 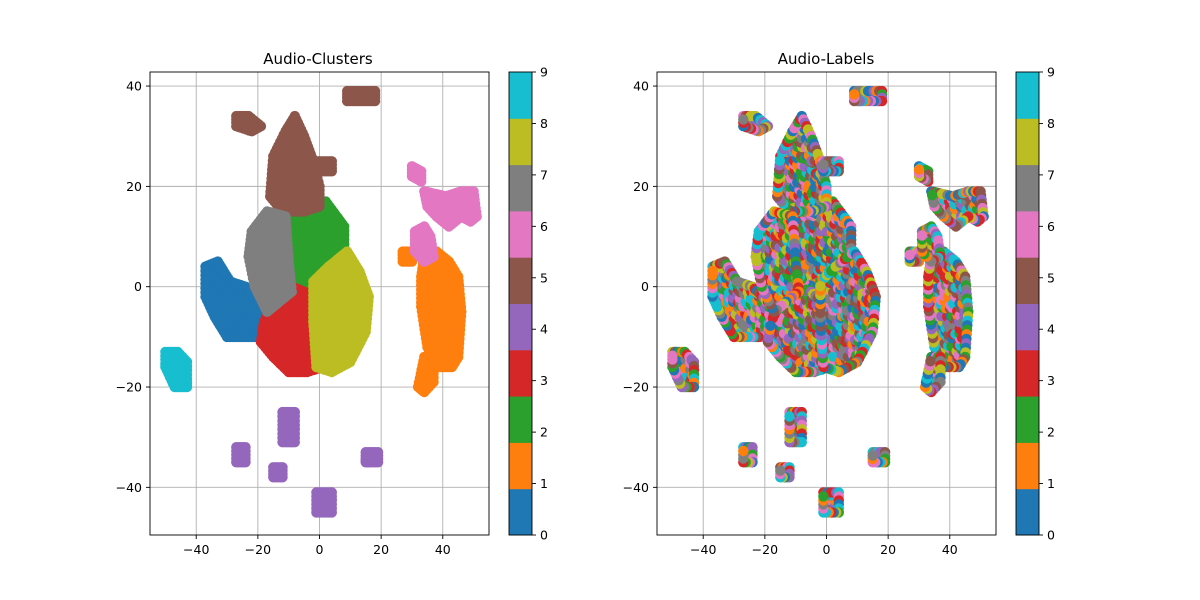 What do you see at coordinates (826, 59) in the screenshot?
I see `chart-title-audio-labels: Audio-Labels` at bounding box center [826, 59].